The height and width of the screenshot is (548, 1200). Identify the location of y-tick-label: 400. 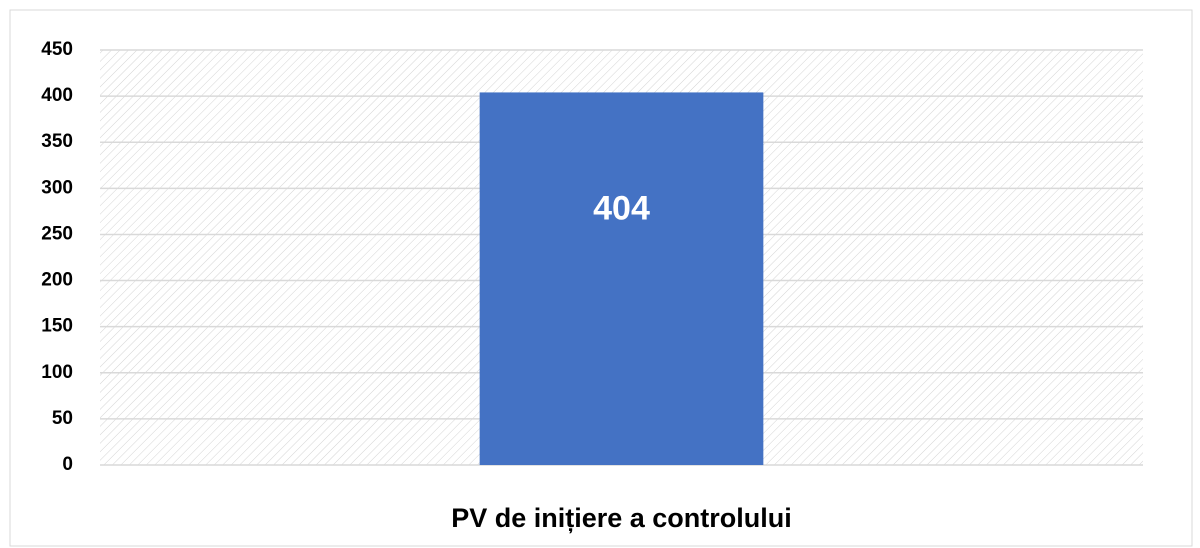
(57, 95).